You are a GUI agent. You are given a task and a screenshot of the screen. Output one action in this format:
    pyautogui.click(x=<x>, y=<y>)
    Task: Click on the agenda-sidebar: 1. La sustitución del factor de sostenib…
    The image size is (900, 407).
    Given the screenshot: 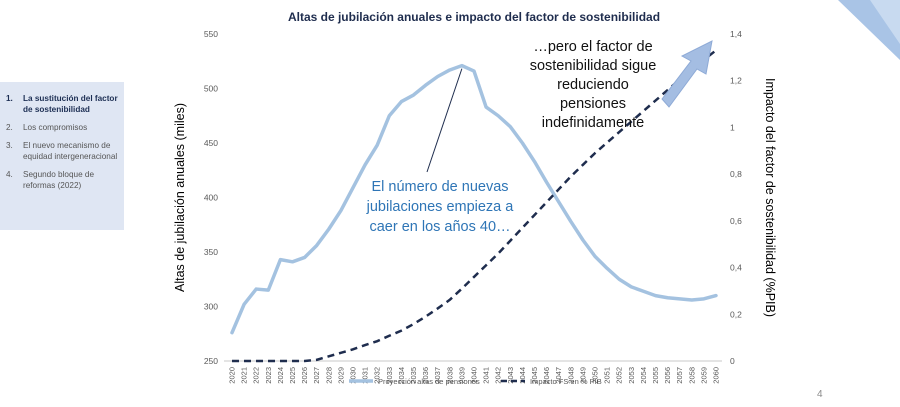 What is the action you would take?
    pyautogui.click(x=62, y=156)
    